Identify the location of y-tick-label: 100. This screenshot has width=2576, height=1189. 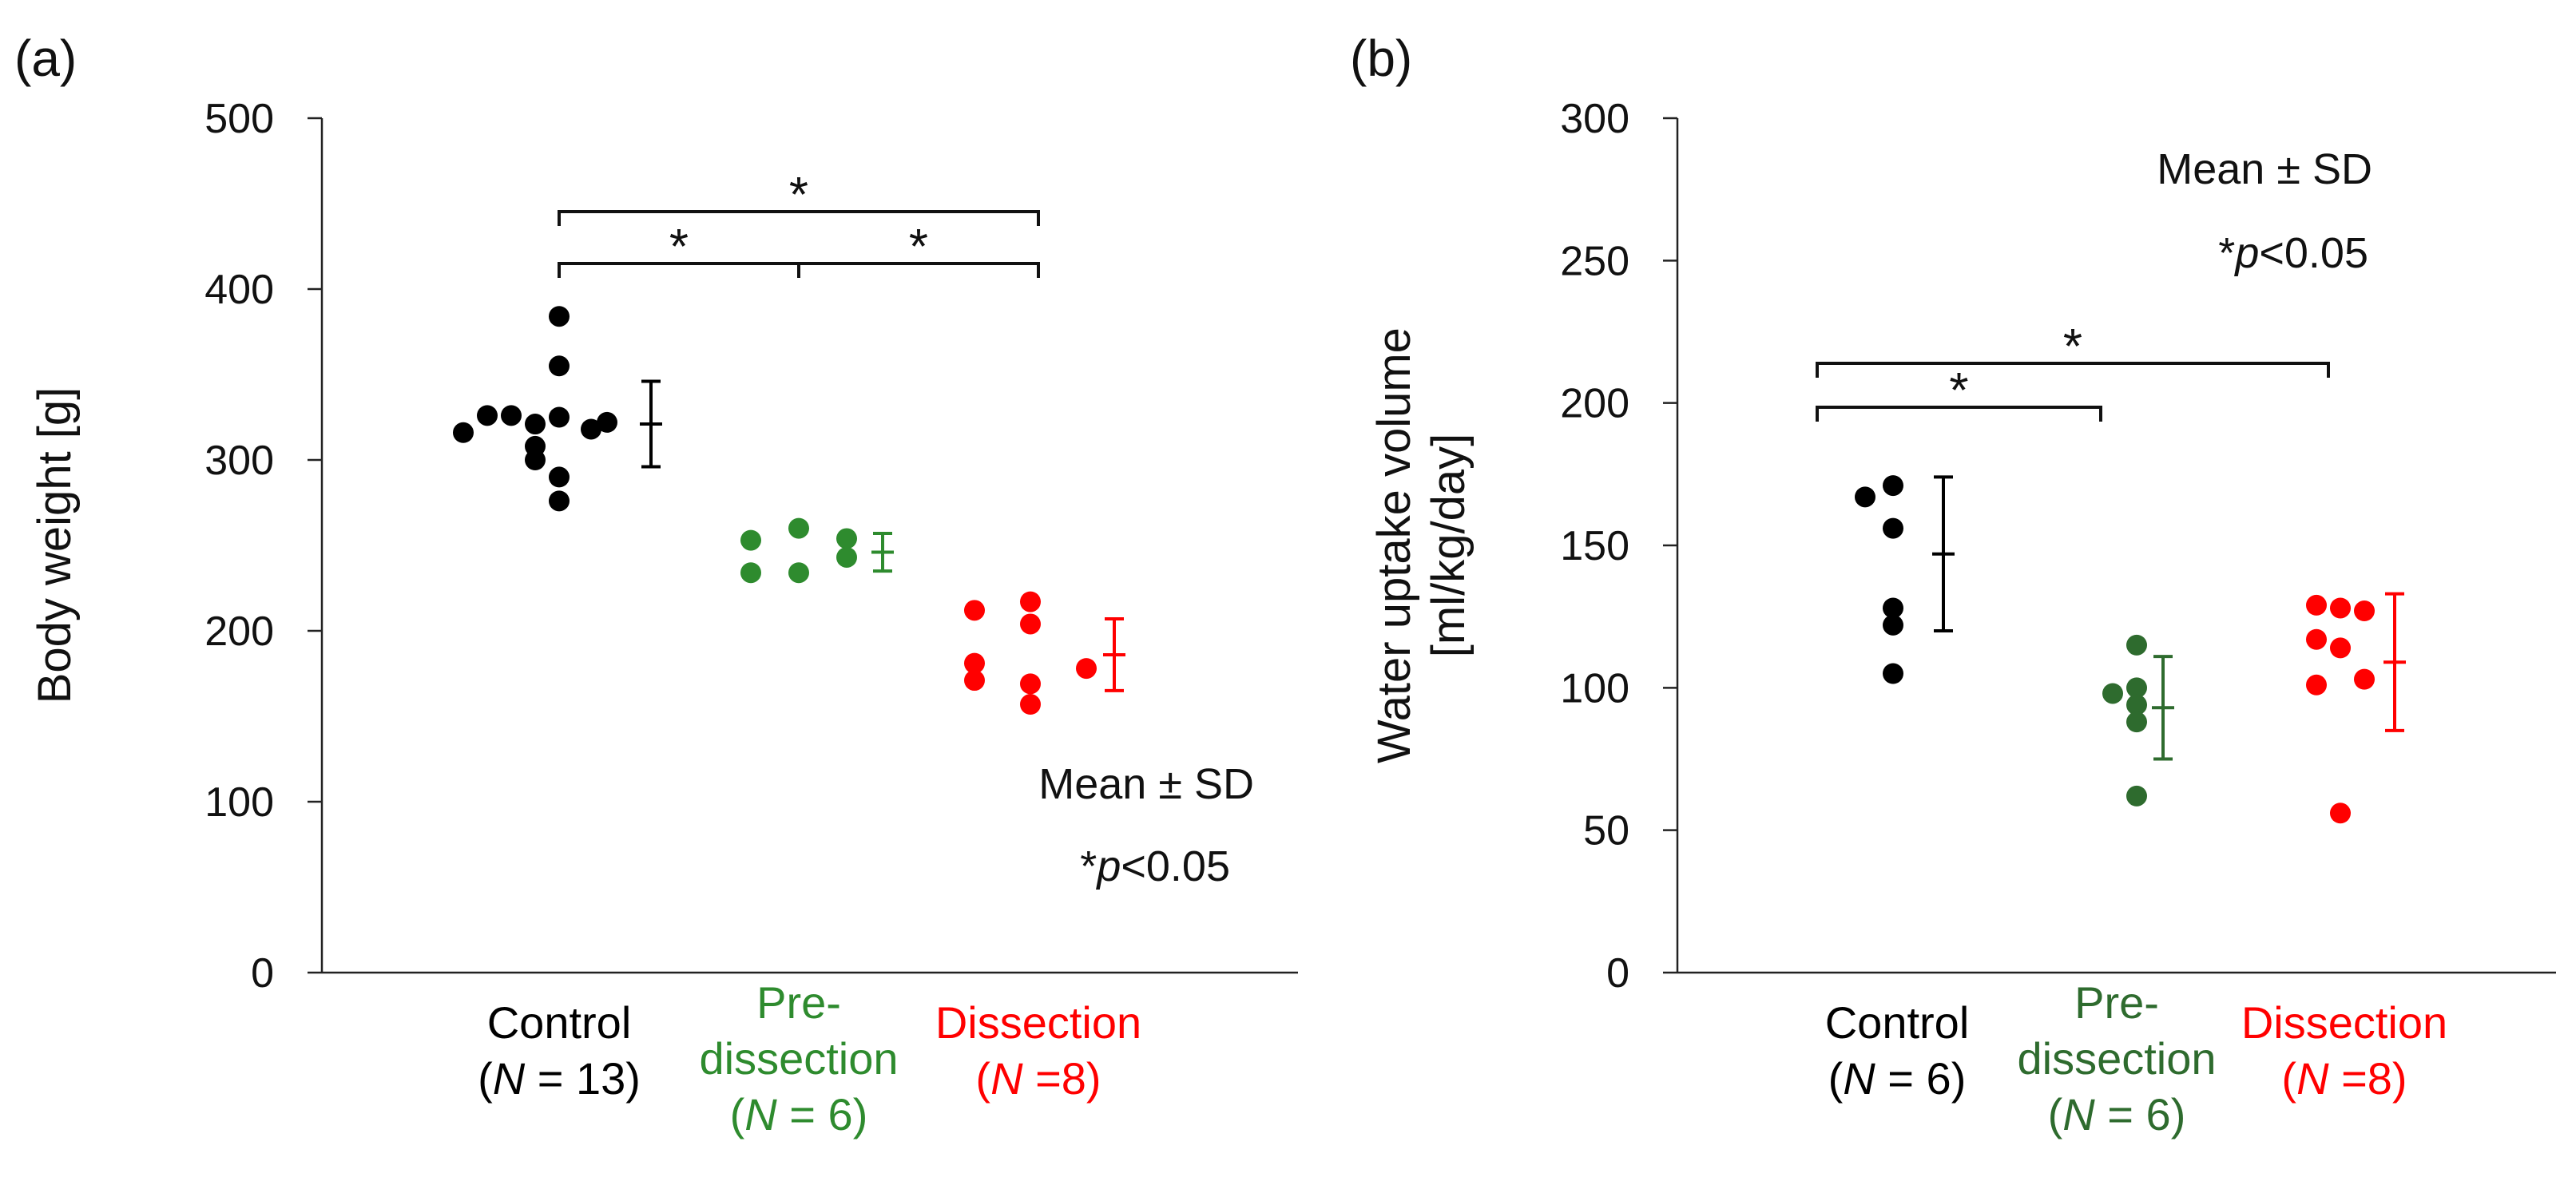
(239, 802).